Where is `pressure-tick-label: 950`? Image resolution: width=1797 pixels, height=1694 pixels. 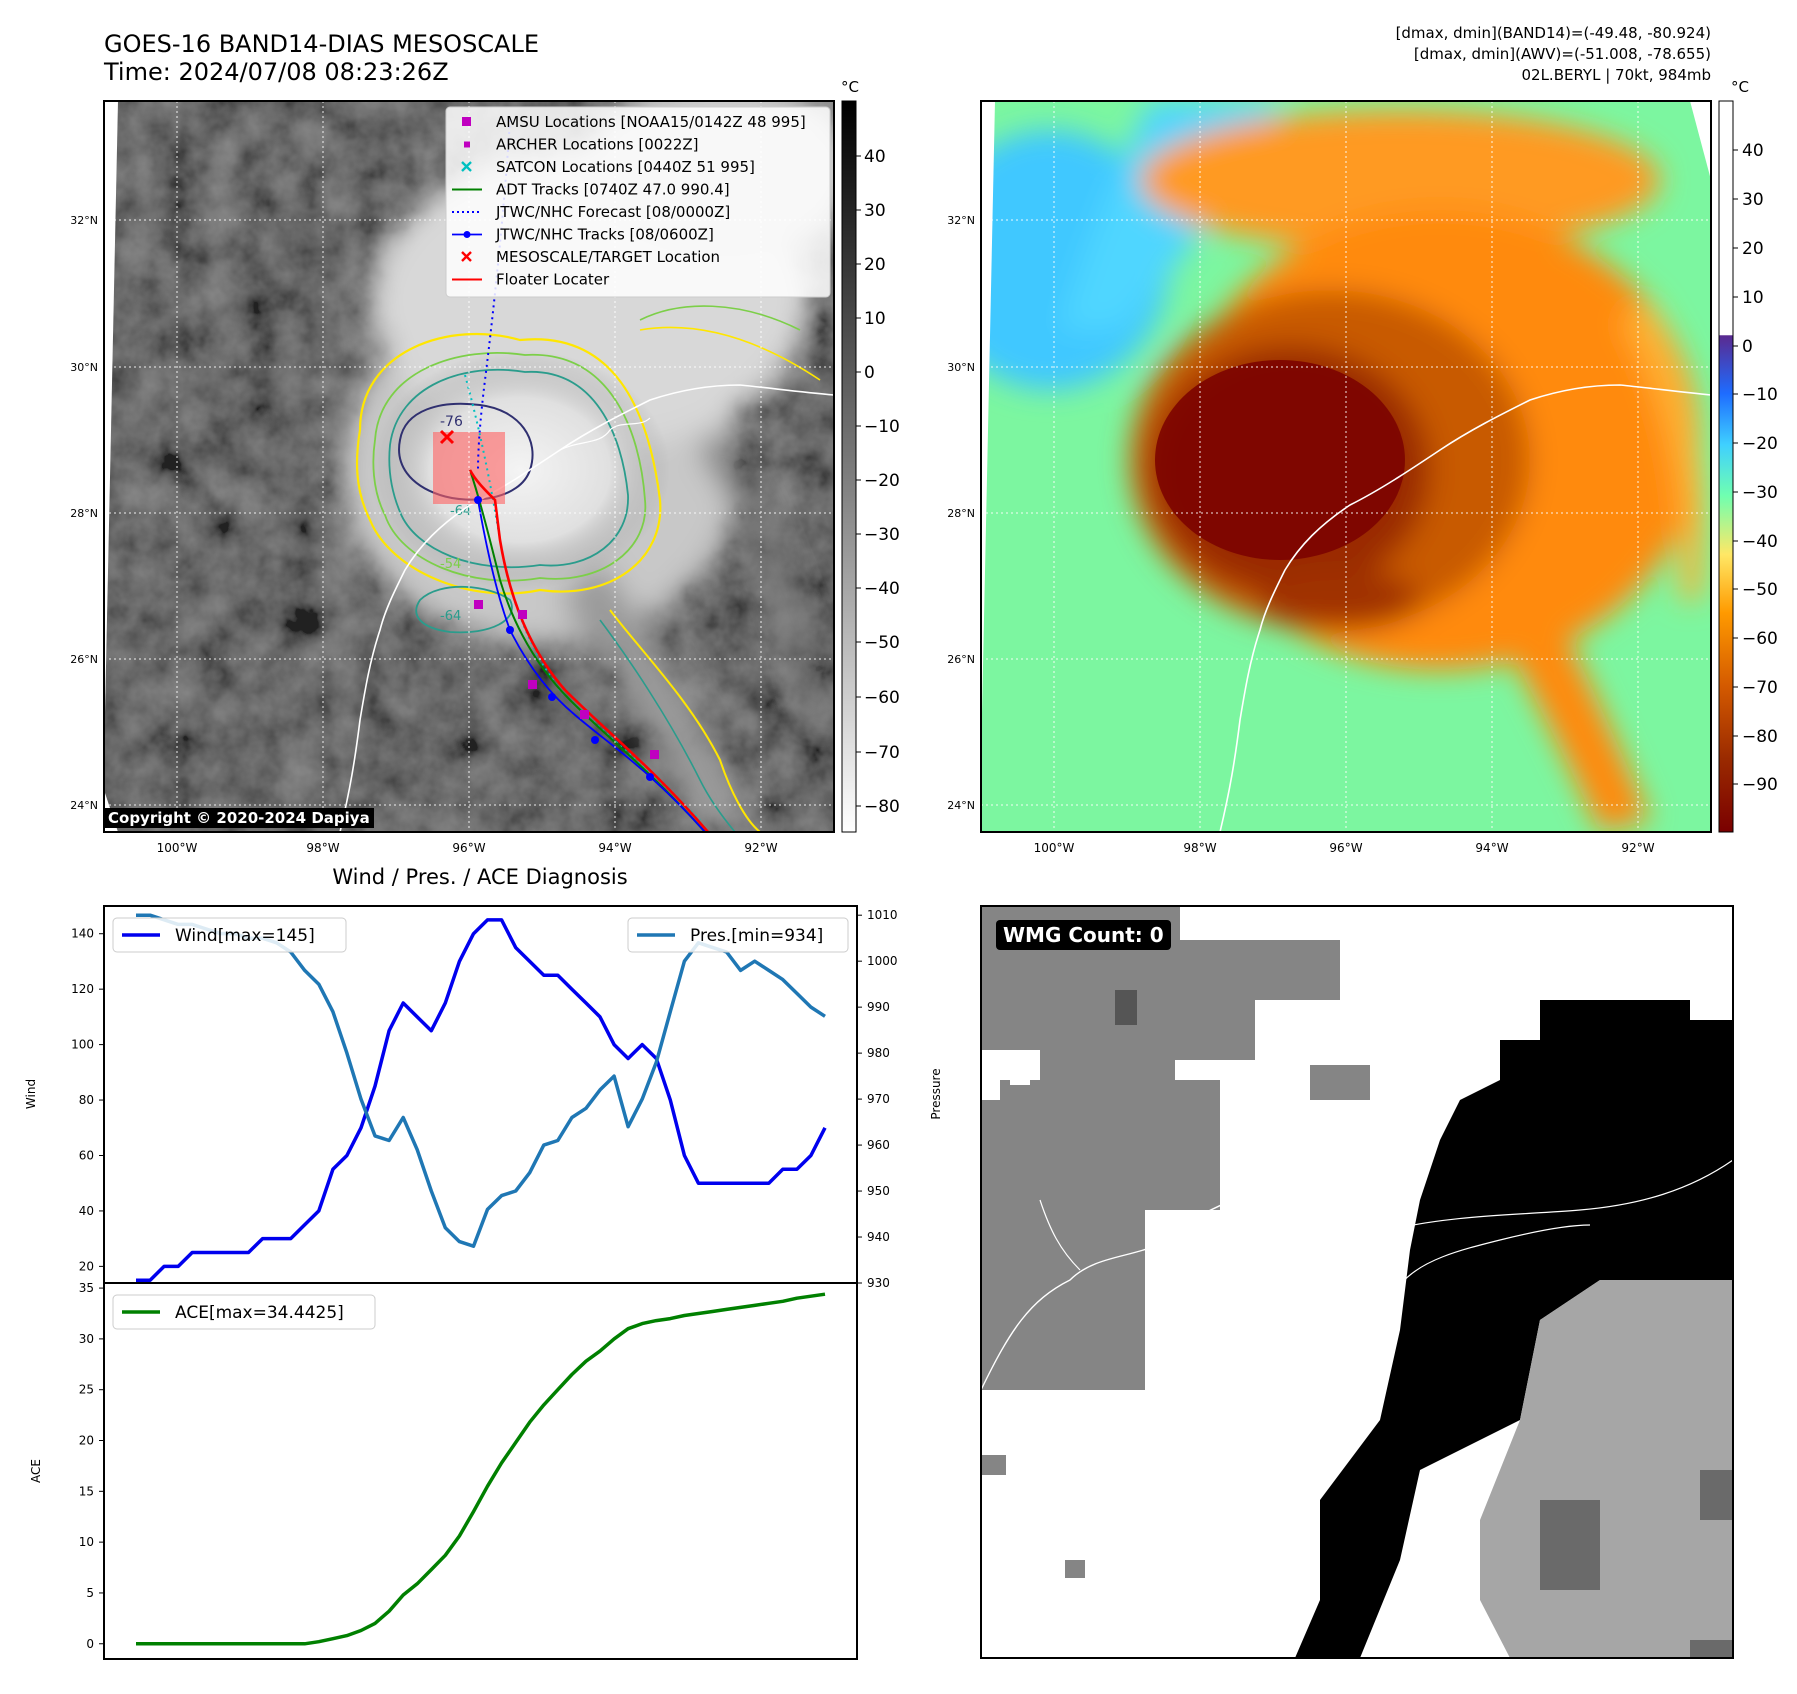 pressure-tick-label: 950 is located at coordinates (878, 1191).